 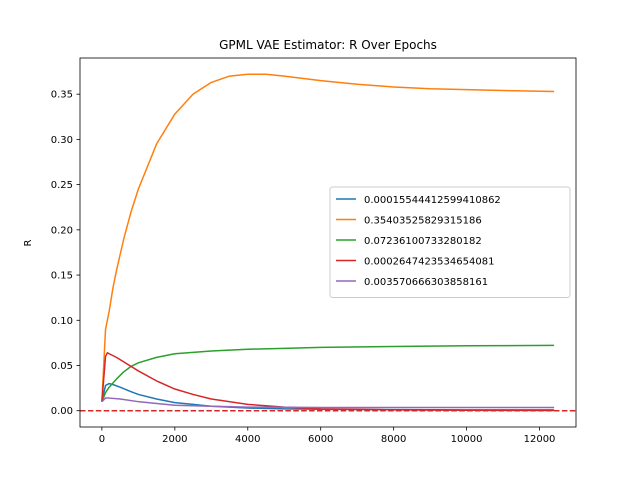 What do you see at coordinates (320, 439) in the screenshot?
I see `x-tick-label: 6000` at bounding box center [320, 439].